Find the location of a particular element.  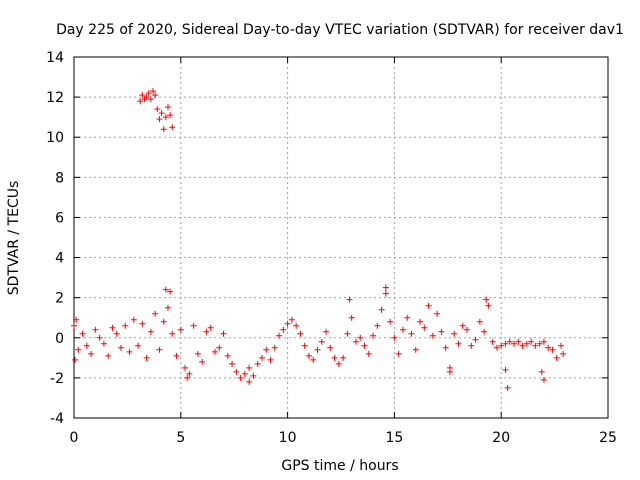

y-tick-label: 12 is located at coordinates (55, 98).